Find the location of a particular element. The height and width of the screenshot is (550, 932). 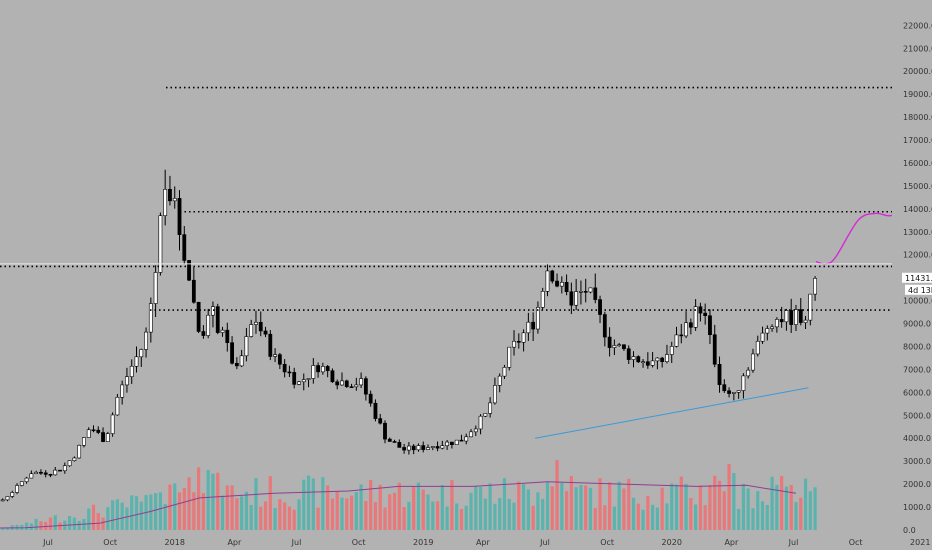

y-tick-label: 21000.0 is located at coordinates (917, 48).